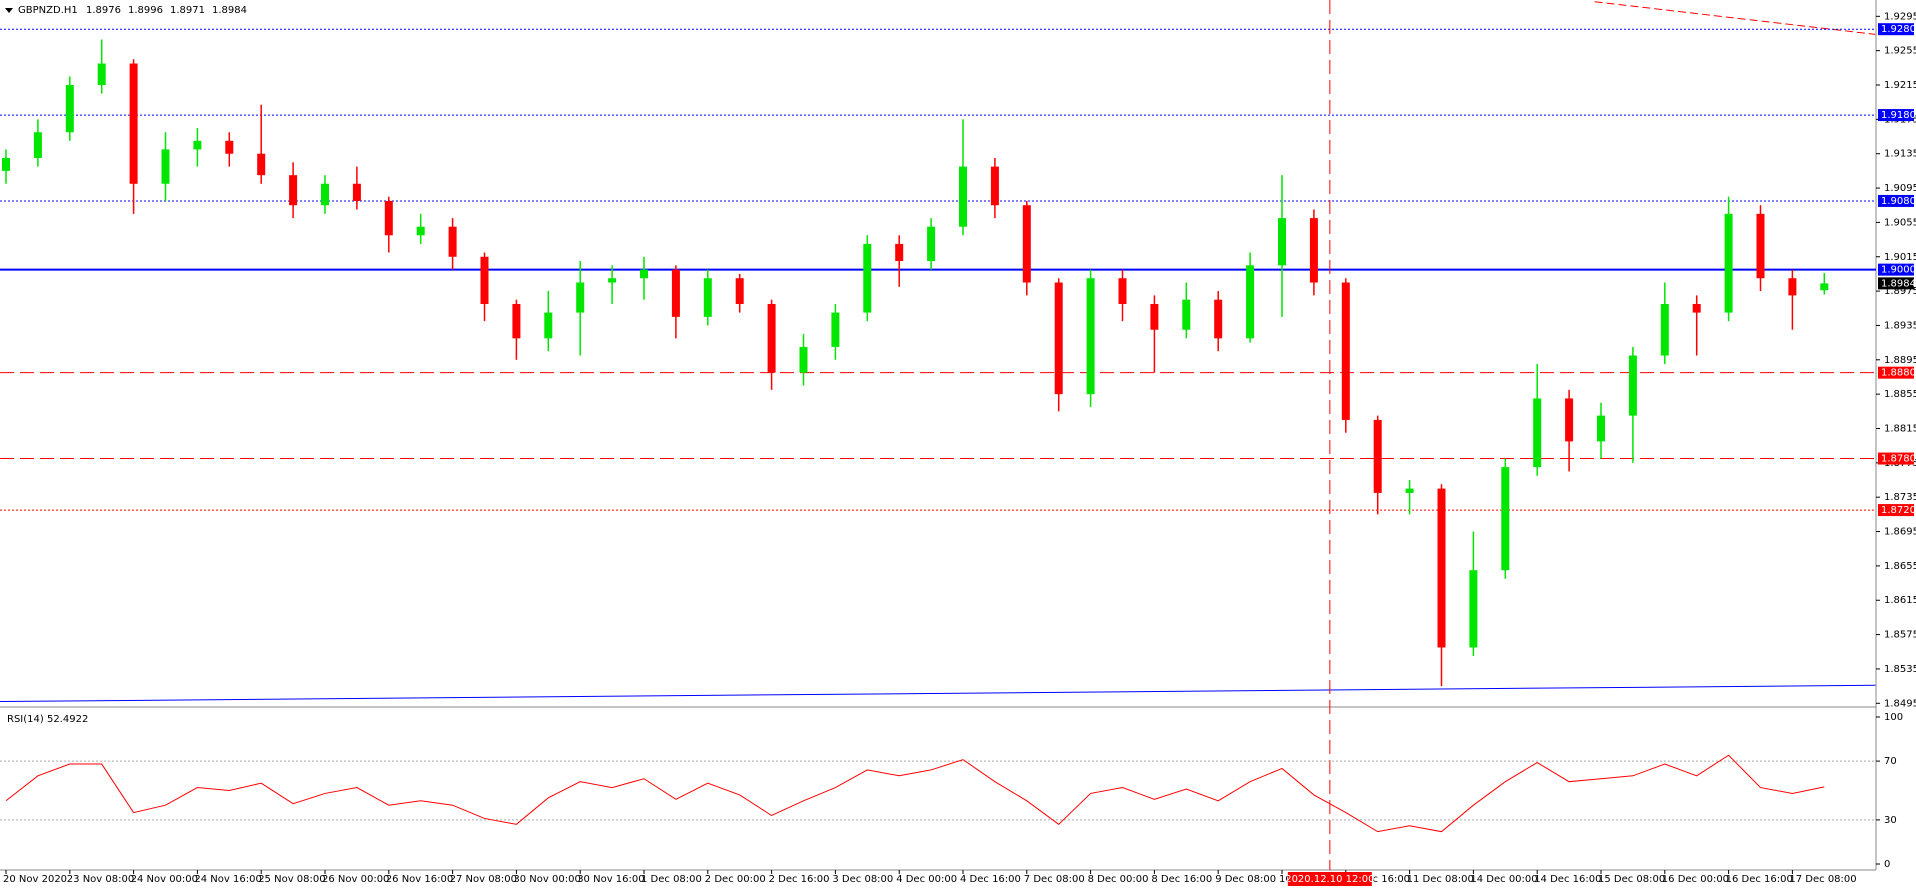 The height and width of the screenshot is (891, 1916). What do you see at coordinates (1898, 270) in the screenshot?
I see `level-label: 1.9000` at bounding box center [1898, 270].